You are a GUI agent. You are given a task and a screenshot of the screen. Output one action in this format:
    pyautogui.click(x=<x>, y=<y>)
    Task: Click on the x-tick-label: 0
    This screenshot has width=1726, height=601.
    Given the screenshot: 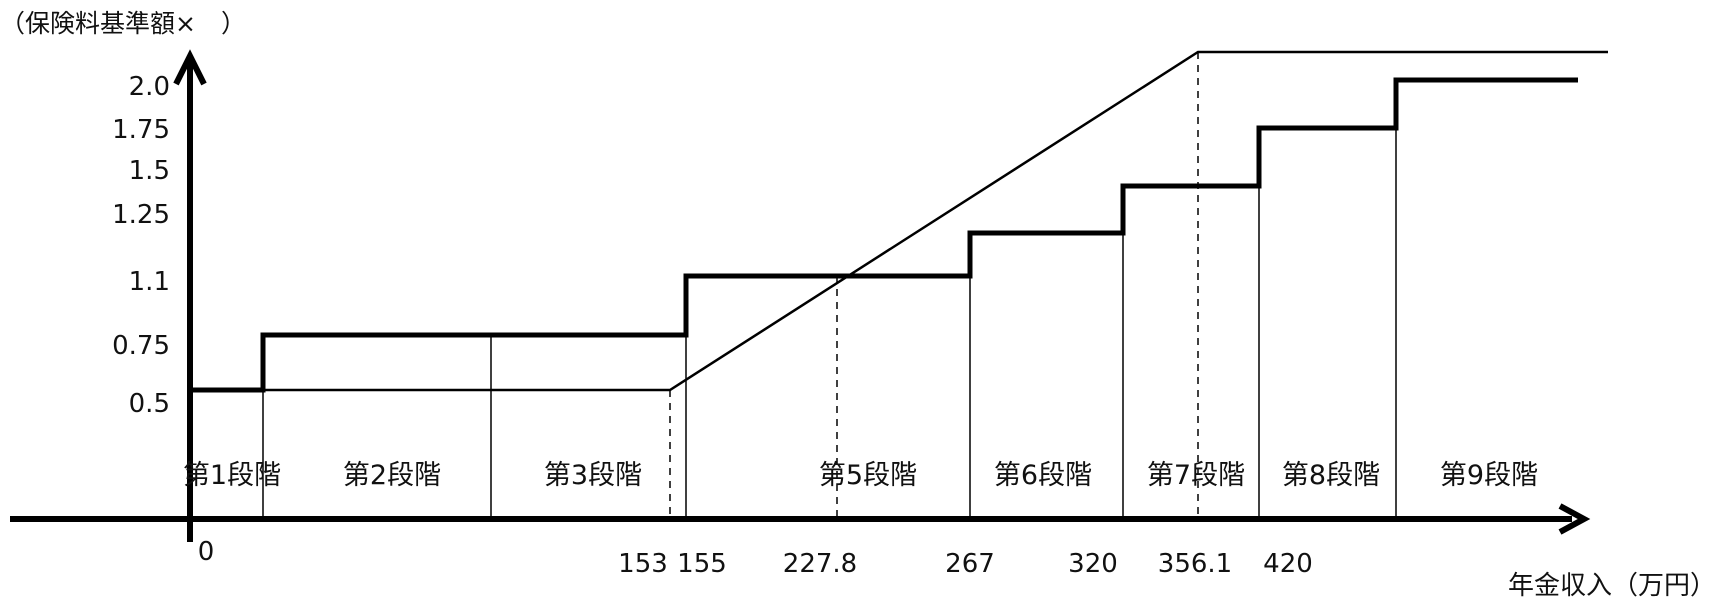 What is the action you would take?
    pyautogui.click(x=206, y=552)
    